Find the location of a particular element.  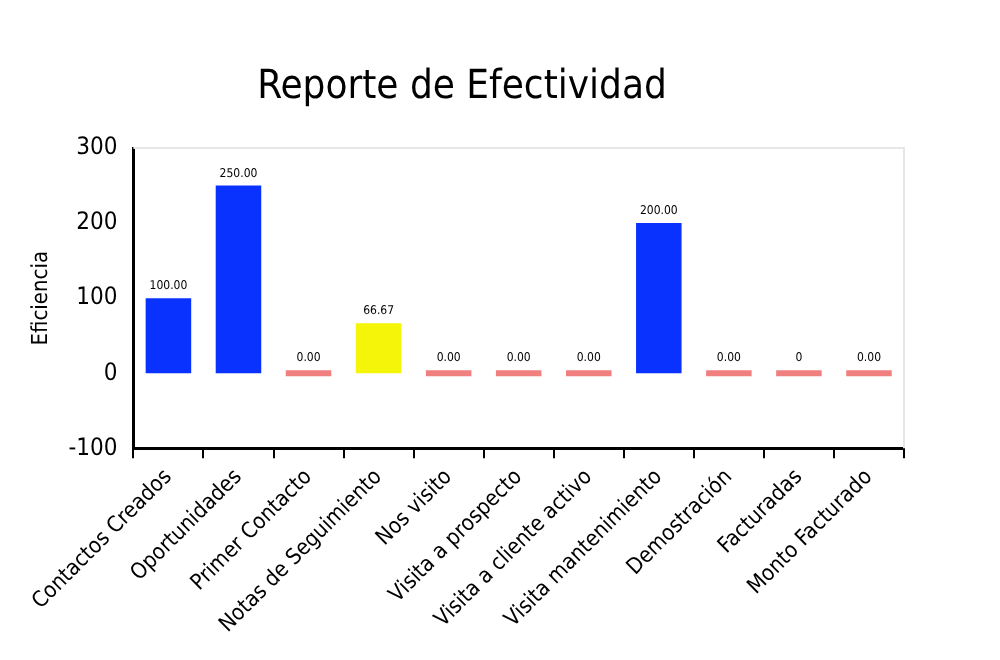

chart-title: Reporte de Efectividad is located at coordinates (462, 84).